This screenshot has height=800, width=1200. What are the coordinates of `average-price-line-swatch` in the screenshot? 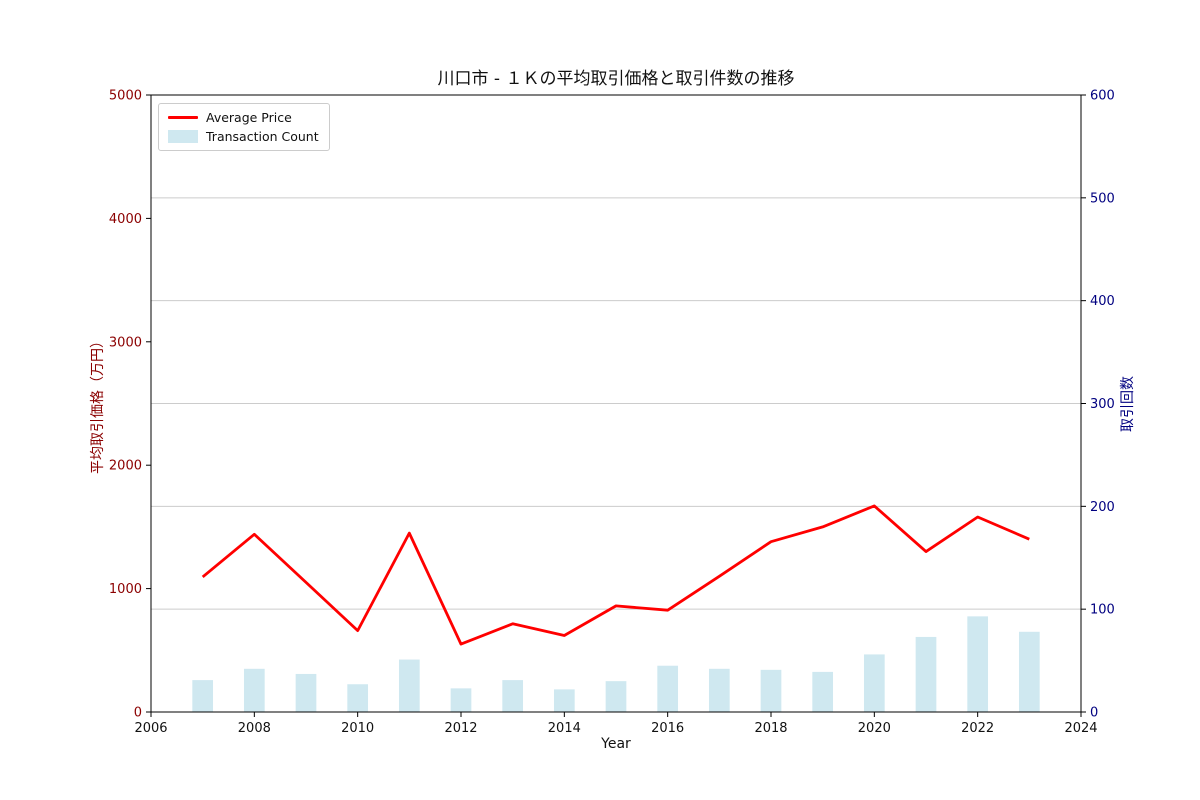 It's located at (183, 117).